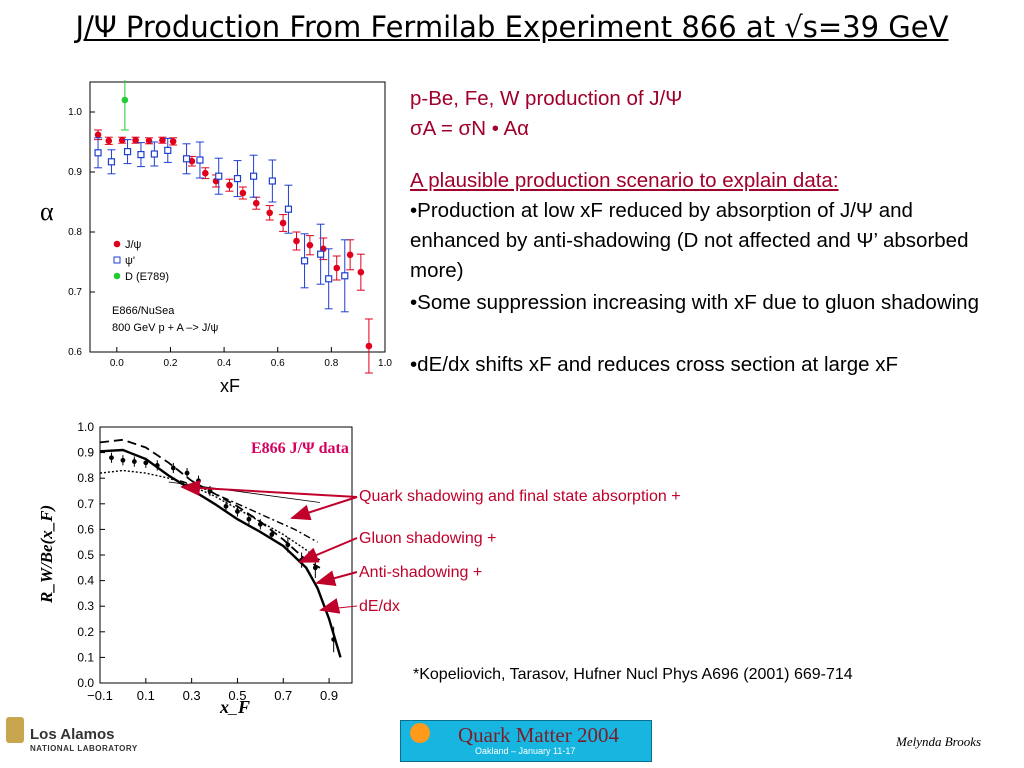 Image resolution: width=1024 pixels, height=768 pixels. What do you see at coordinates (75, 112) in the screenshot?
I see `chart1-ytick-label: 1.0` at bounding box center [75, 112].